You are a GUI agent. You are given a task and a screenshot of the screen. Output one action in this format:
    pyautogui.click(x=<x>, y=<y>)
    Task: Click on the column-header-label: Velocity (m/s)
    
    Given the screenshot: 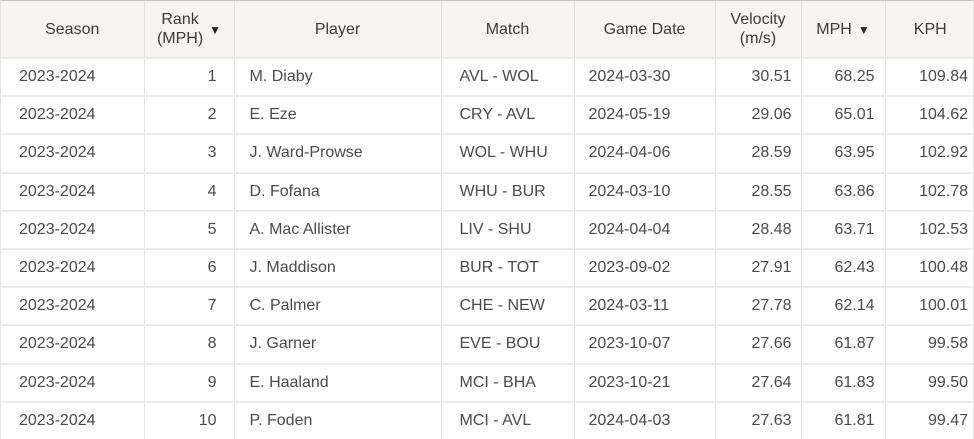 What is the action you would take?
    pyautogui.click(x=758, y=29)
    